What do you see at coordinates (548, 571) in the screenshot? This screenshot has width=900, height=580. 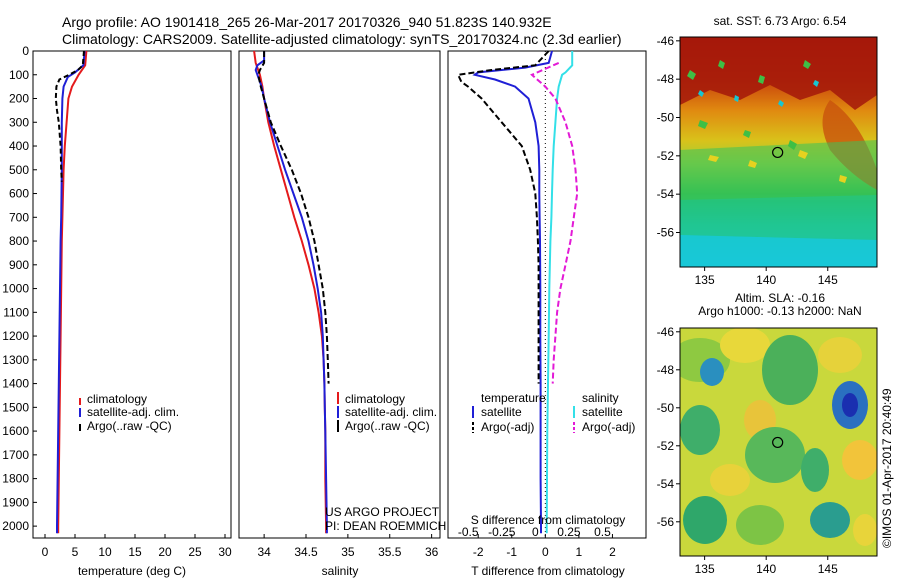 I see `difference-xlabel: T difference from climatology` at bounding box center [548, 571].